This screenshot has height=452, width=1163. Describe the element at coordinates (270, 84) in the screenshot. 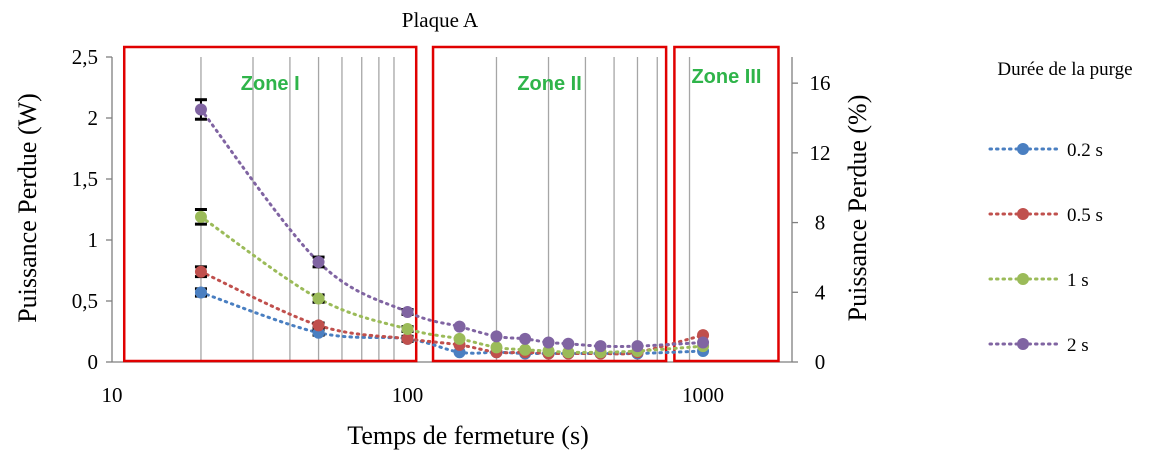

I see `zone-label: Zone I` at that location.